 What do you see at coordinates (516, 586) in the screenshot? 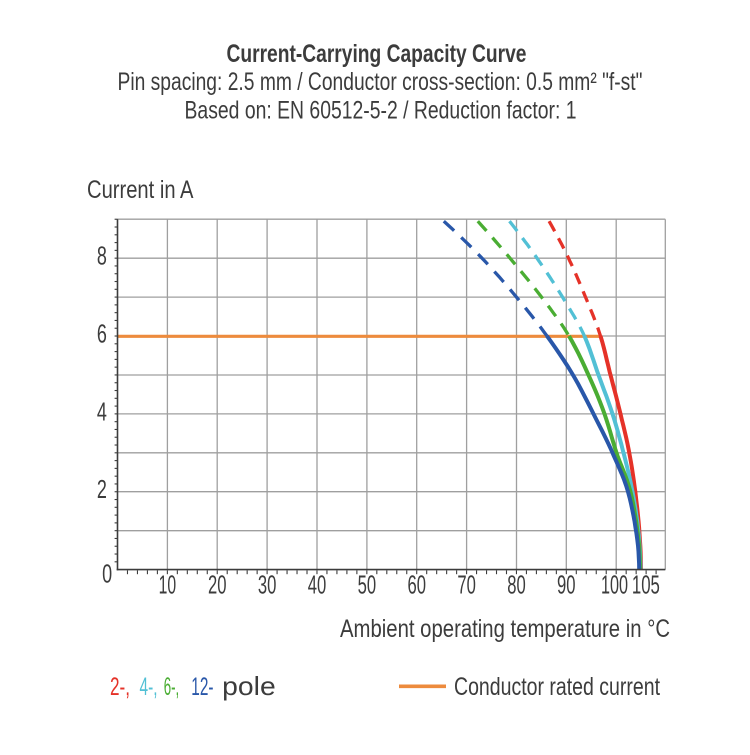
I see `svg-text: 80` at bounding box center [516, 586].